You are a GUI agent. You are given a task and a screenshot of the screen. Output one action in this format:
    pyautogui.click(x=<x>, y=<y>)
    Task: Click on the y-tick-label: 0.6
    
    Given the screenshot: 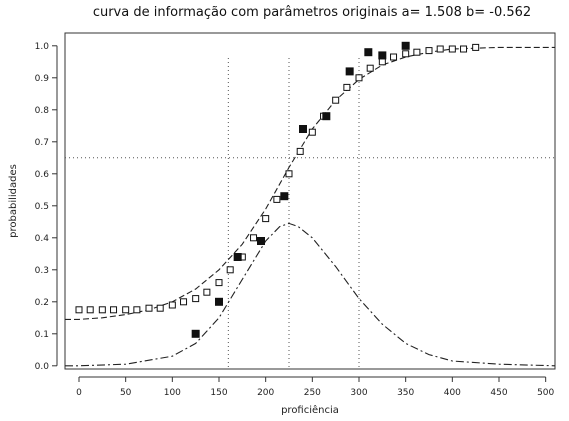 What is the action you would take?
    pyautogui.click(x=42, y=175)
    